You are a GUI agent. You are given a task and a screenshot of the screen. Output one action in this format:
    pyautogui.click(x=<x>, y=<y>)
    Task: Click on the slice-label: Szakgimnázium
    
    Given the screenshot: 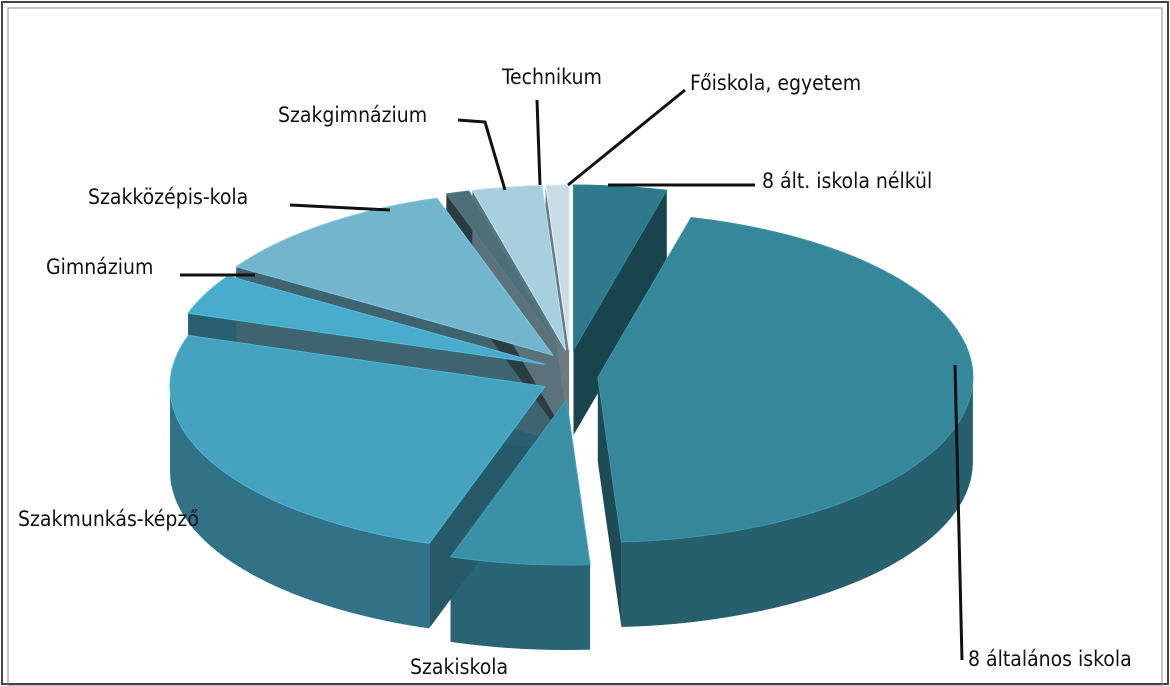 What is the action you would take?
    pyautogui.click(x=352, y=115)
    